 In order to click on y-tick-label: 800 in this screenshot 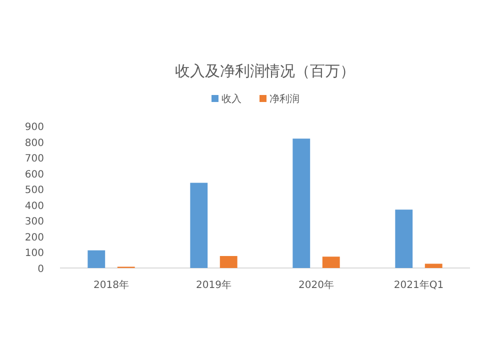, I will do `click(34, 143)`.